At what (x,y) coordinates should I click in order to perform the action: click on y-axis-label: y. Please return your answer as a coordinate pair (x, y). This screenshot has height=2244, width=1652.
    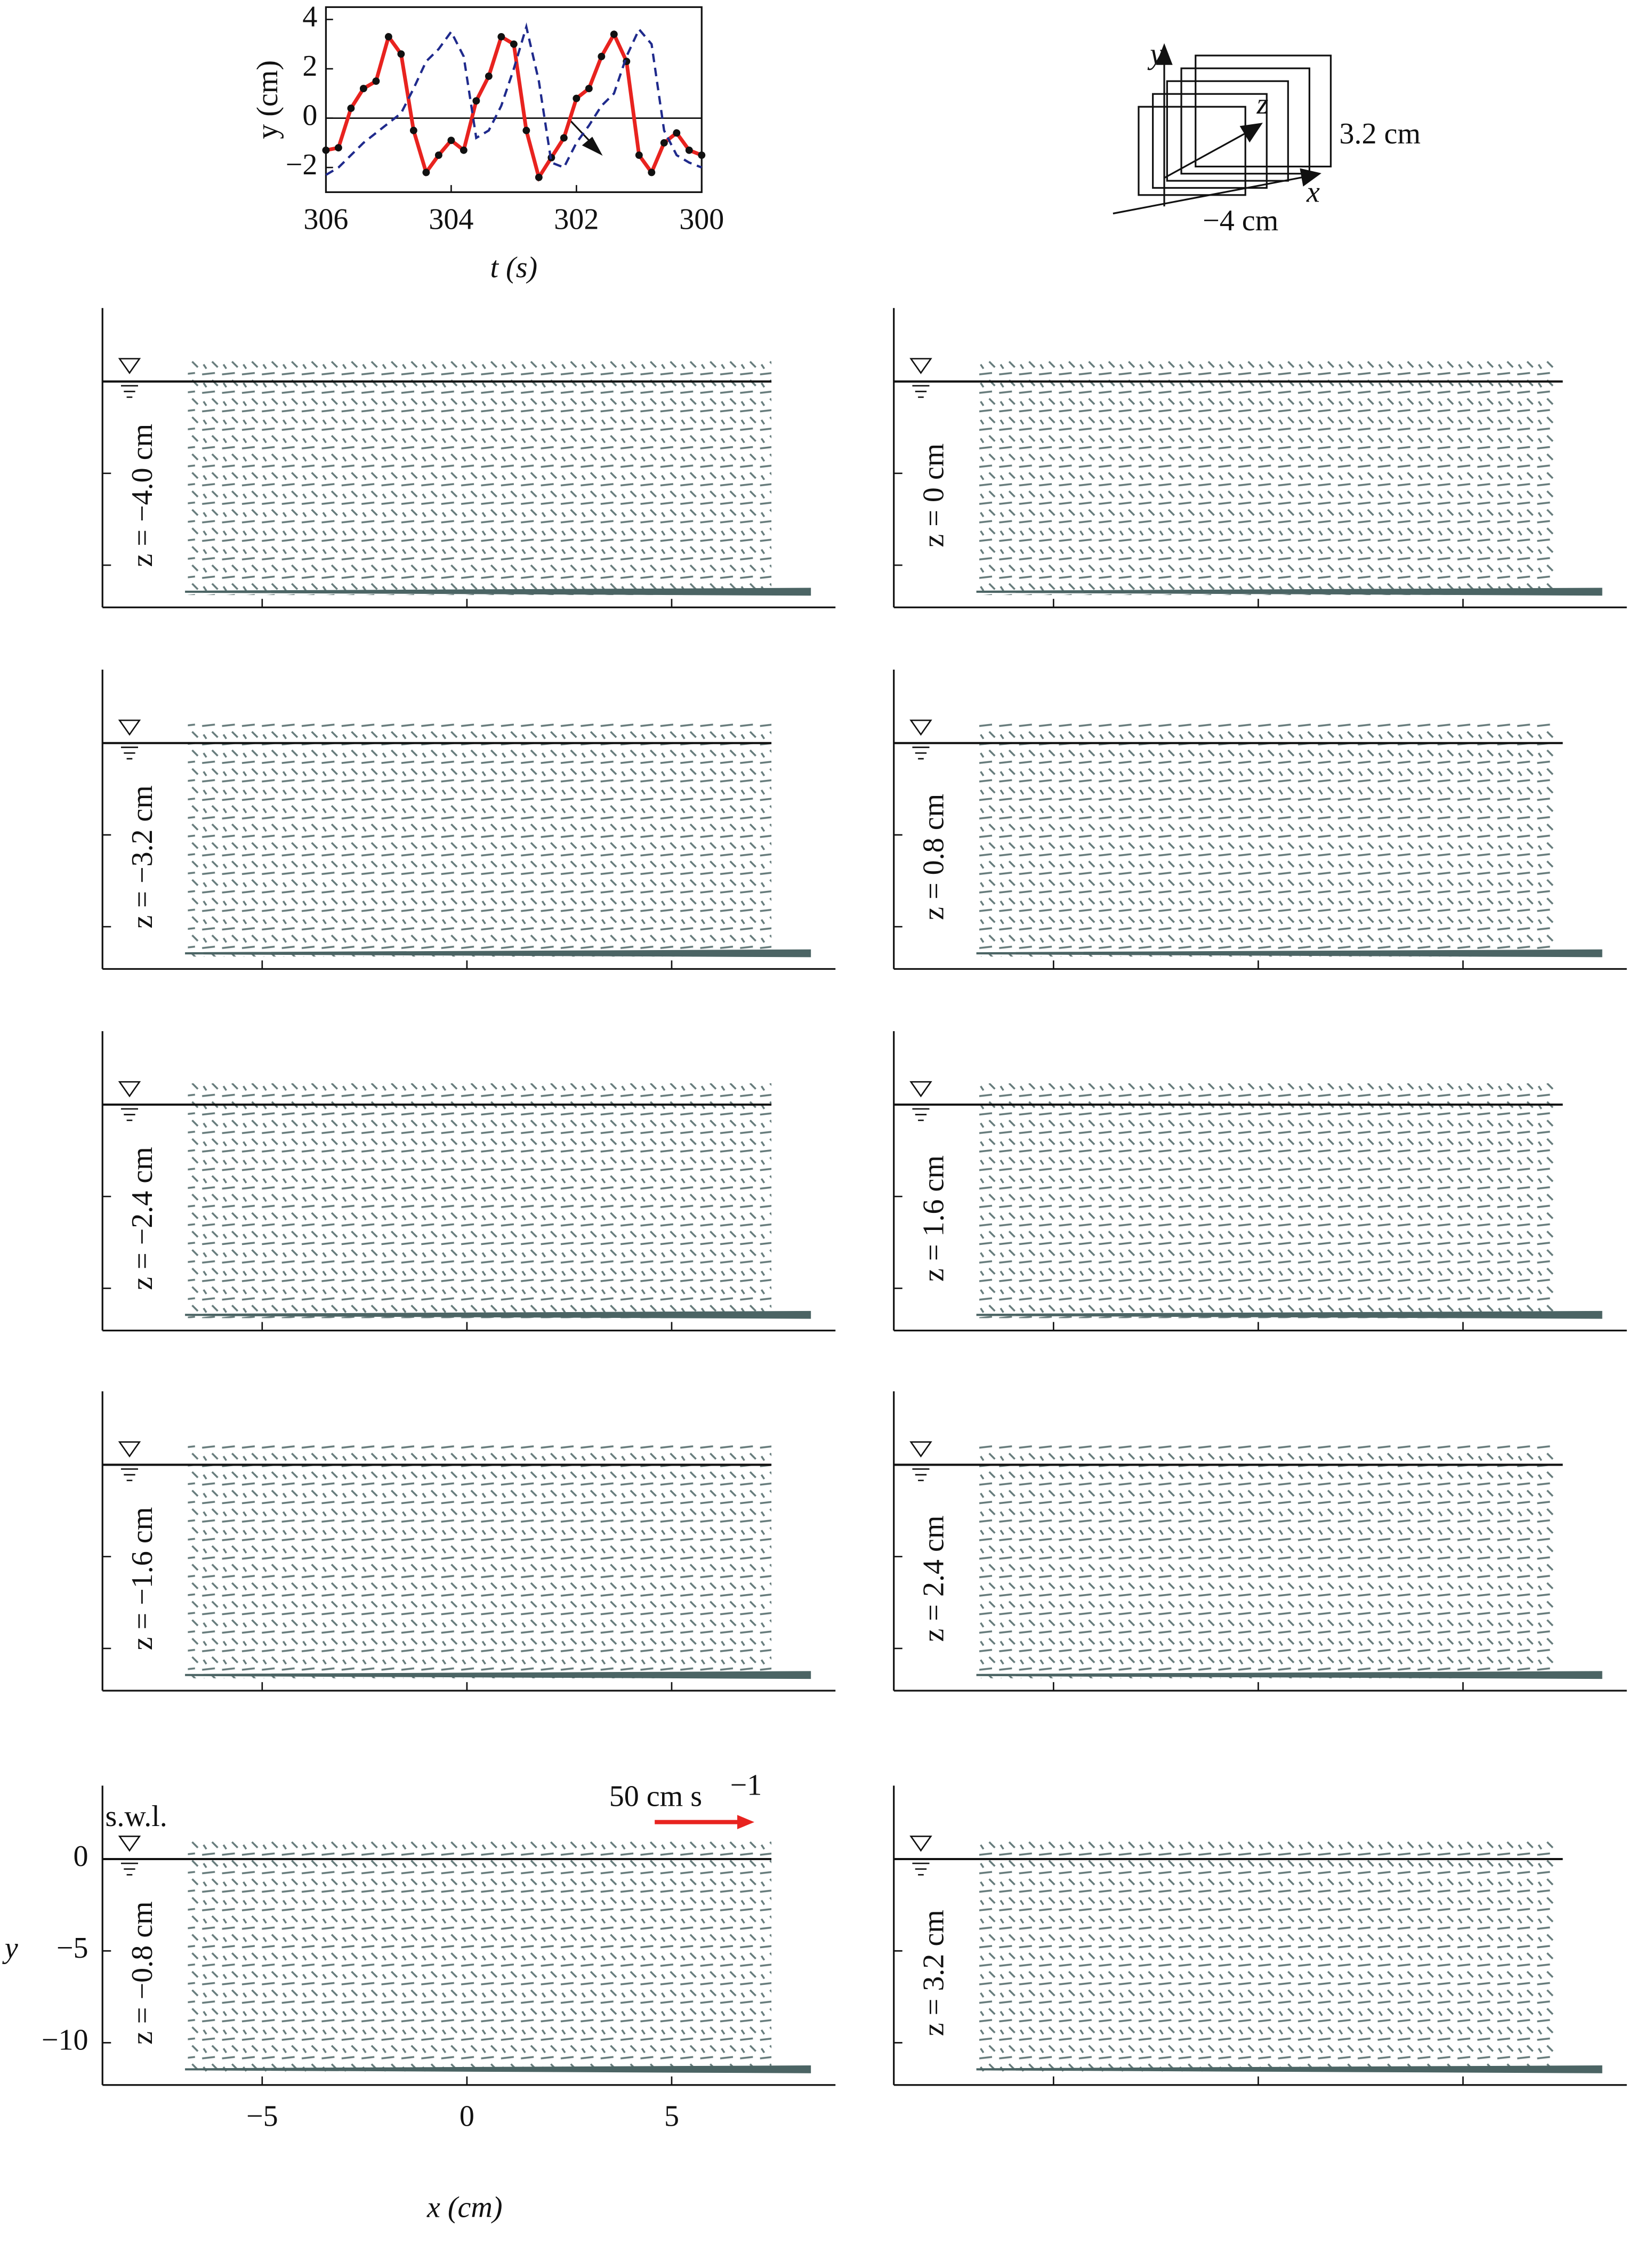
    Looking at the image, I should click on (10, 1948).